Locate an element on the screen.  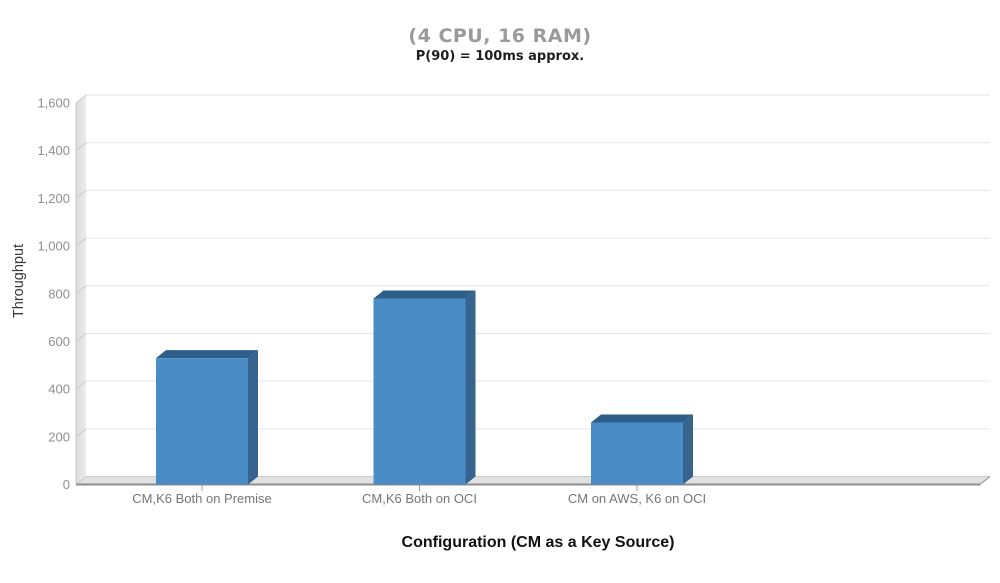
x-category-label: CM on AWS, K6 on OCI is located at coordinates (637, 498).